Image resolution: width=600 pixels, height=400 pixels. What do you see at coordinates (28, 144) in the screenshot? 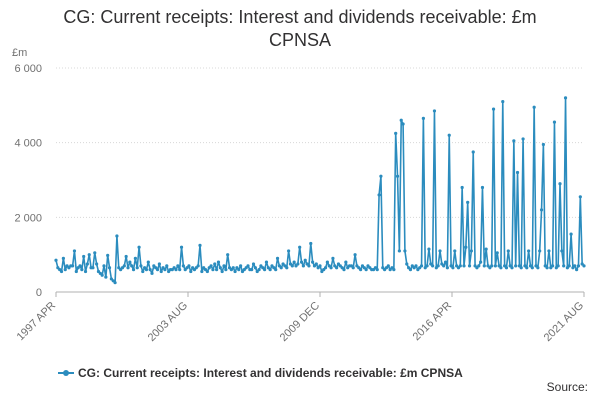
I see `y-tick-label: 4 000` at bounding box center [28, 144].